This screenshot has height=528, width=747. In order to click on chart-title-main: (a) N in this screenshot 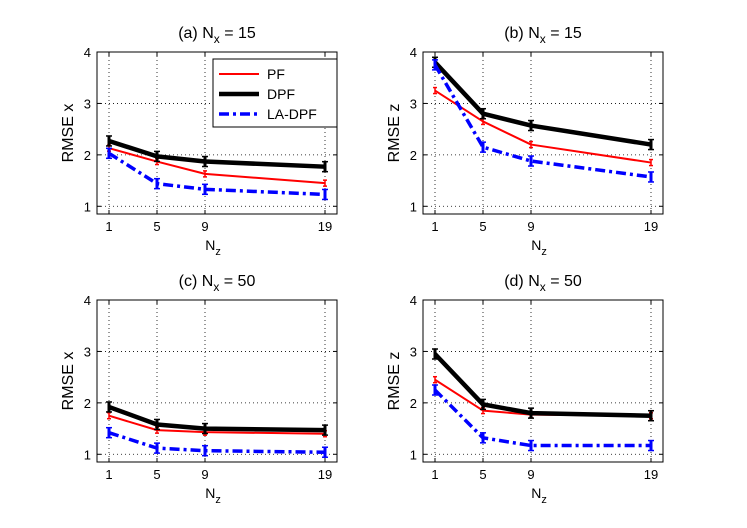, I will do `click(196, 33)`.